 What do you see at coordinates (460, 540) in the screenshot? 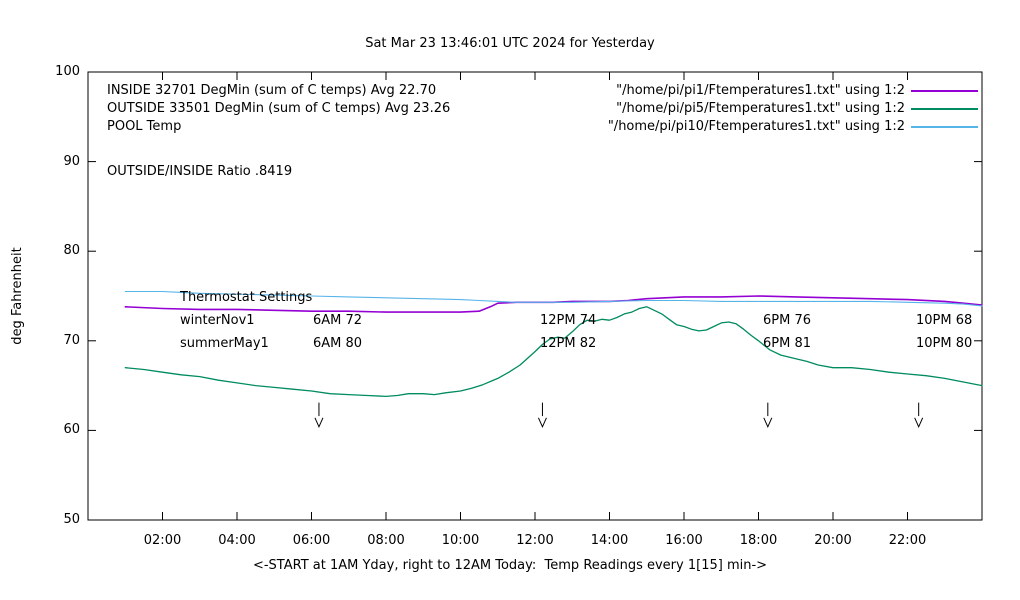
I see `x-tick-label: 10:00` at bounding box center [460, 540].